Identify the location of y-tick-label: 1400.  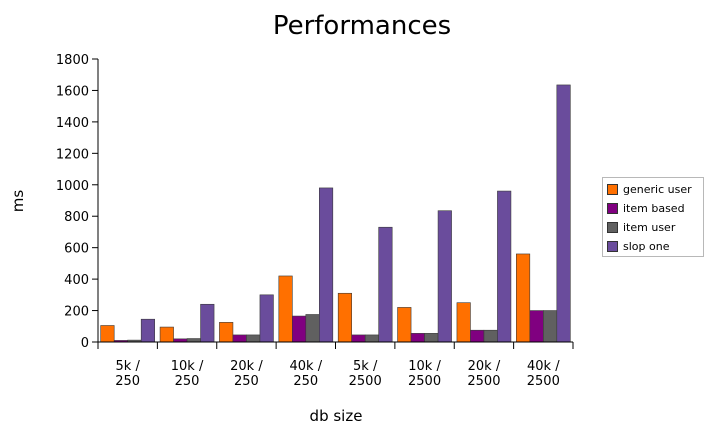
(72, 123).